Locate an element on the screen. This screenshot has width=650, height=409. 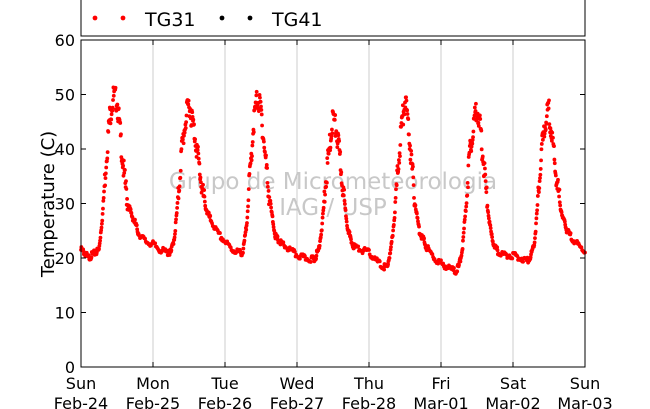
y-axis-label: Temperature (C) is located at coordinates (48, 204).